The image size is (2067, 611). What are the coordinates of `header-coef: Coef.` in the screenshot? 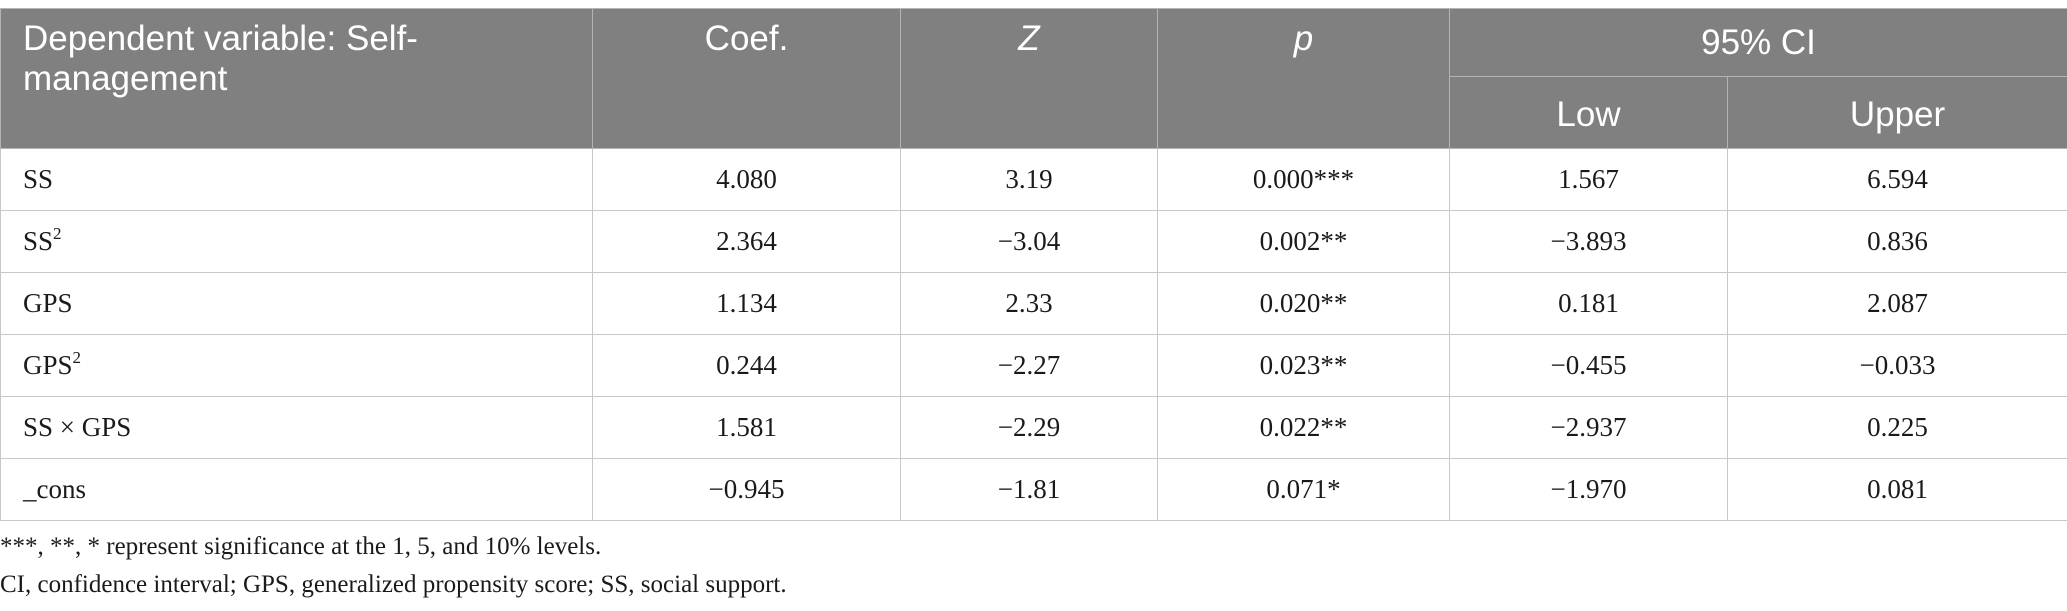 It's located at (746, 78).